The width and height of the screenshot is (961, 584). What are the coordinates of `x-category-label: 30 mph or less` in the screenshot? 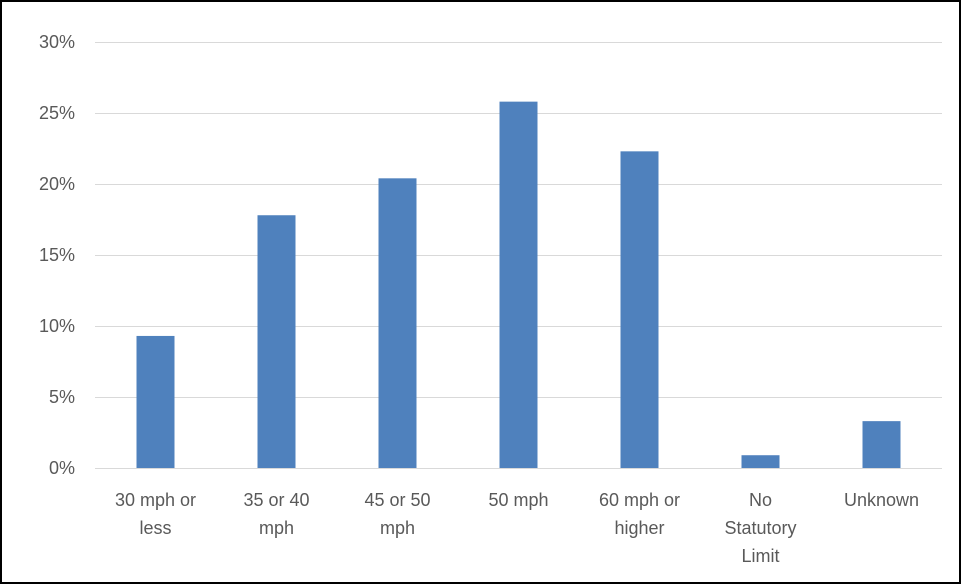 It's located at (155, 514).